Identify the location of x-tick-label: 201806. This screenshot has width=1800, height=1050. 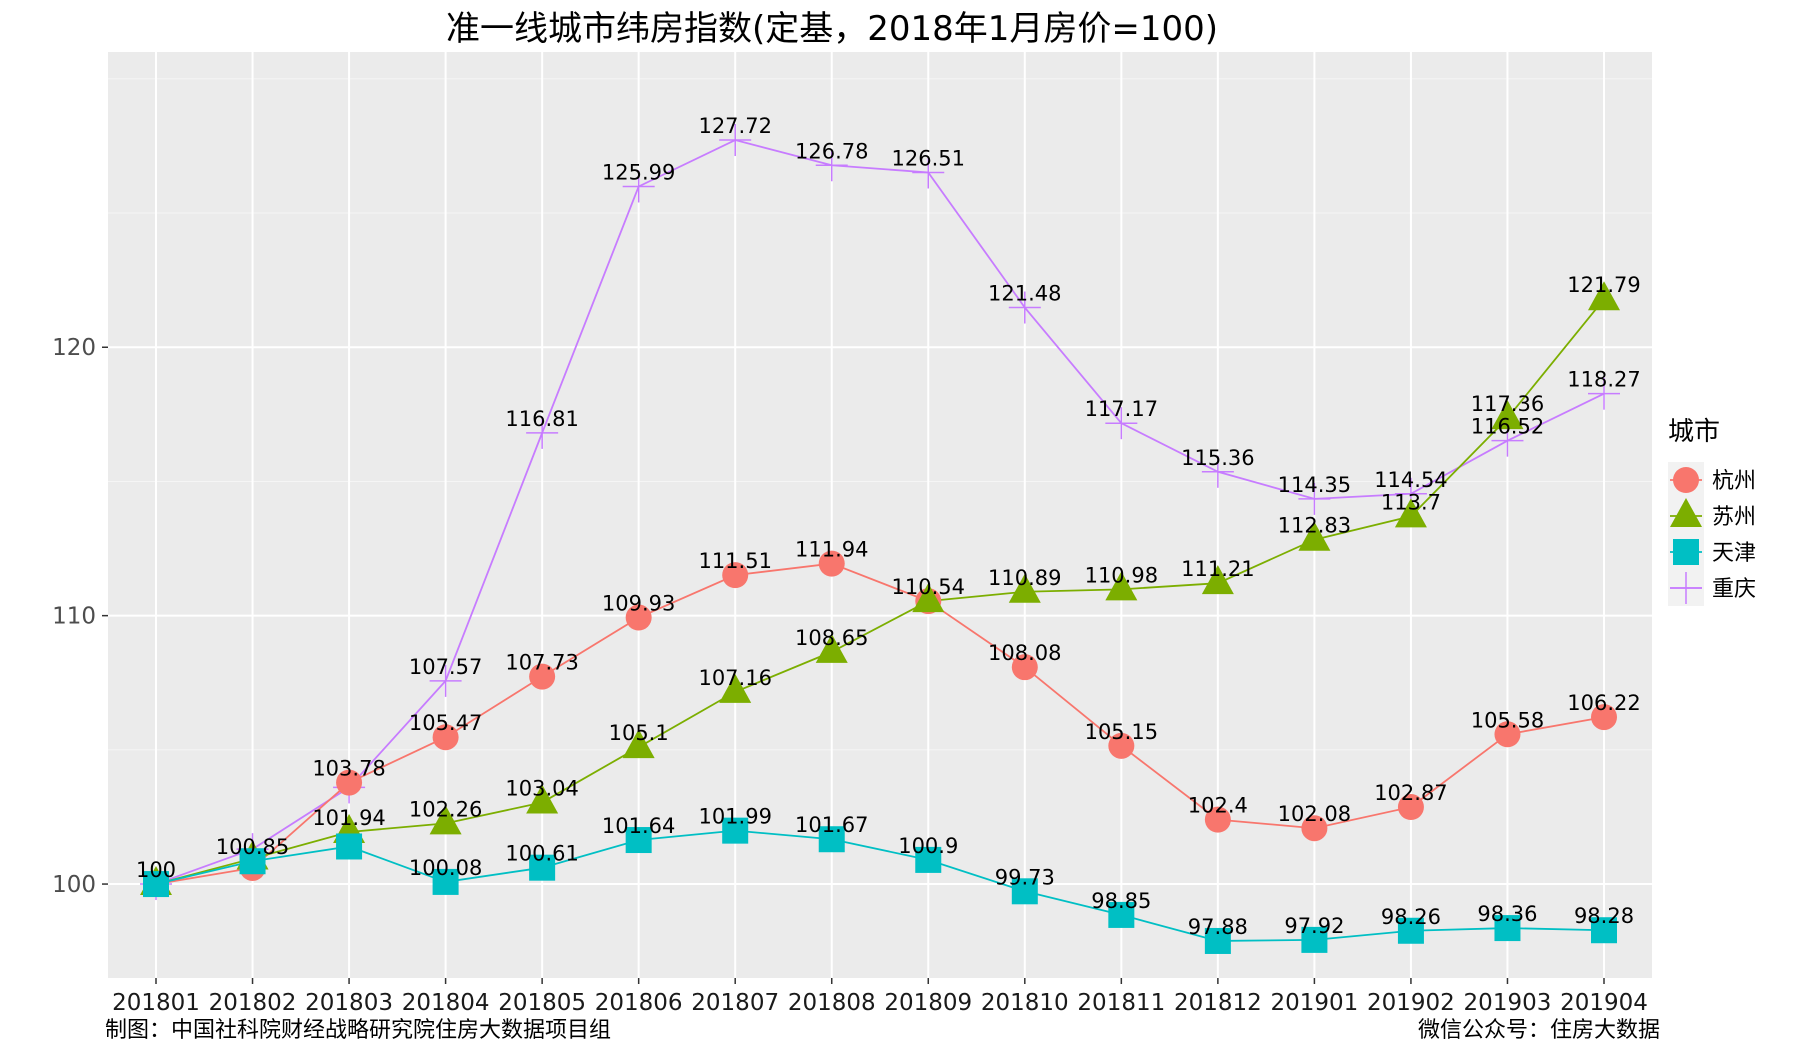
(639, 1003).